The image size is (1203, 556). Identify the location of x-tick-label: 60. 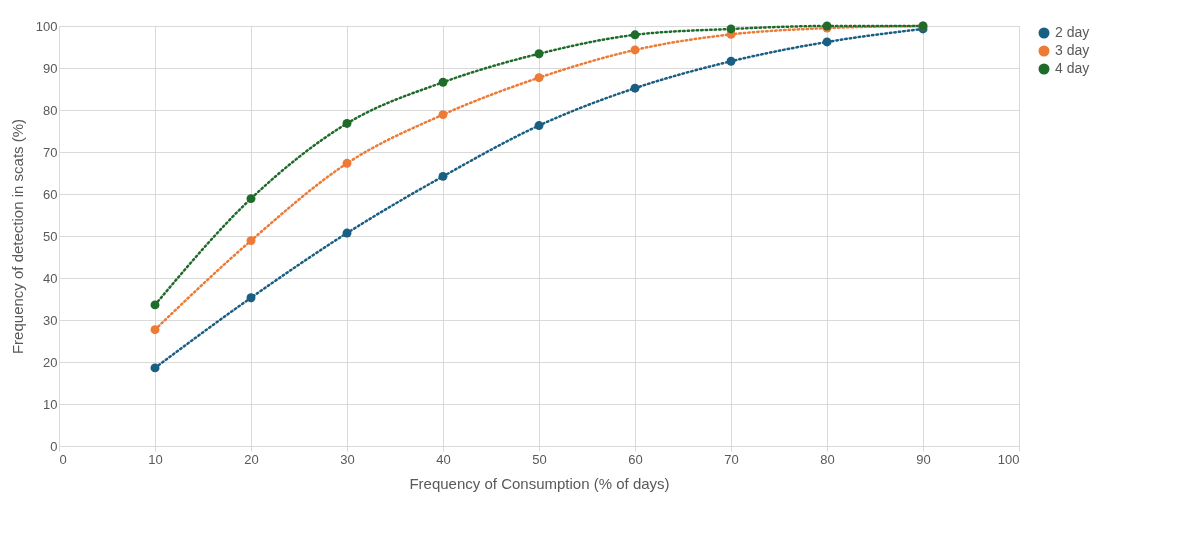
(635, 459).